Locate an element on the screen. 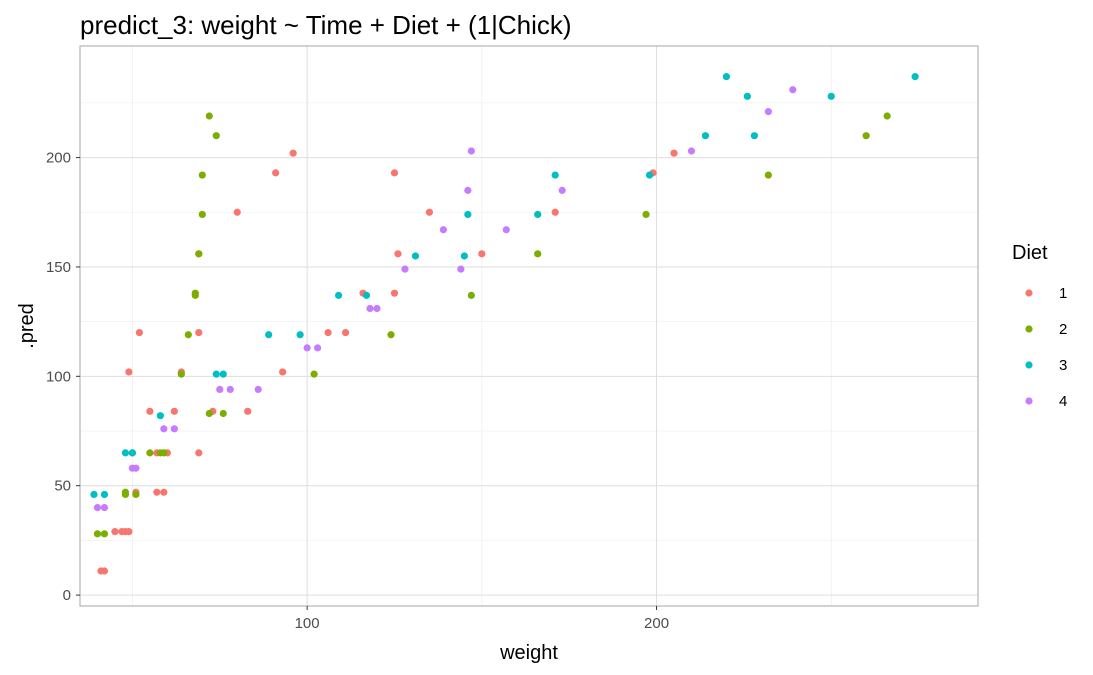 Image resolution: width=1093 pixels, height=675 pixels. legend-label-diet-1: 1 is located at coordinates (1063, 293).